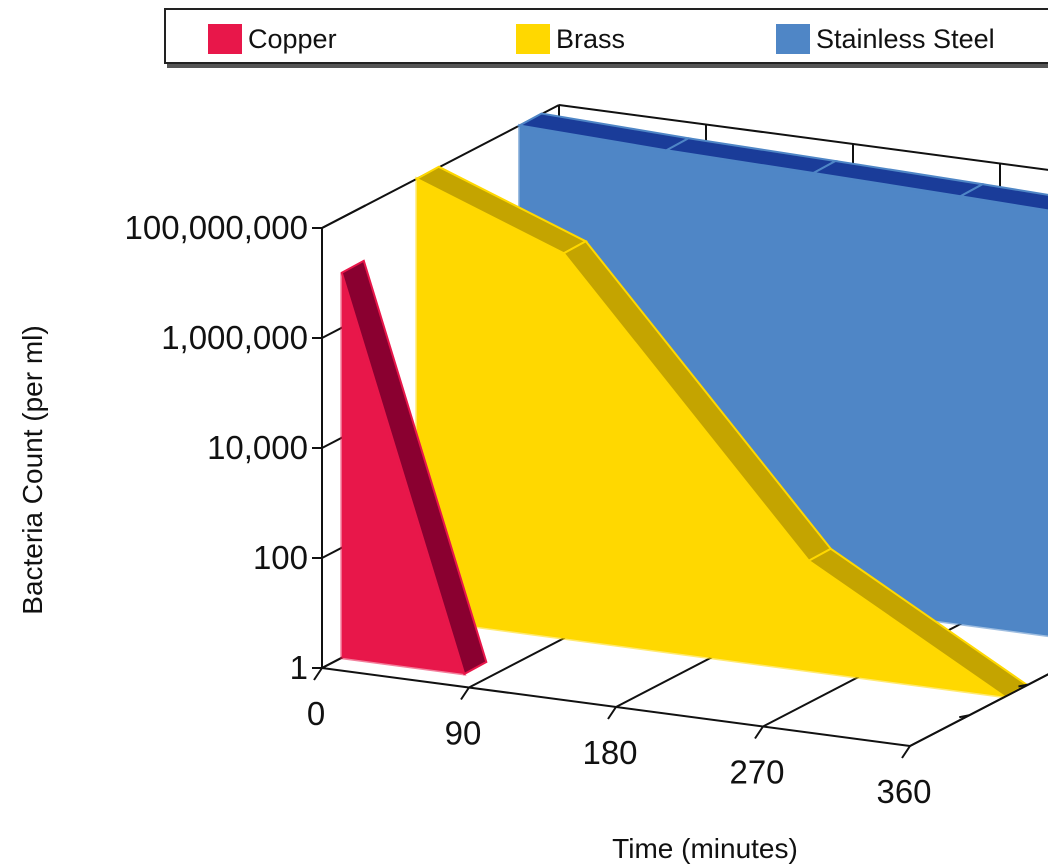  I want to click on legend-item: Stainless Steel, so click(885, 39).